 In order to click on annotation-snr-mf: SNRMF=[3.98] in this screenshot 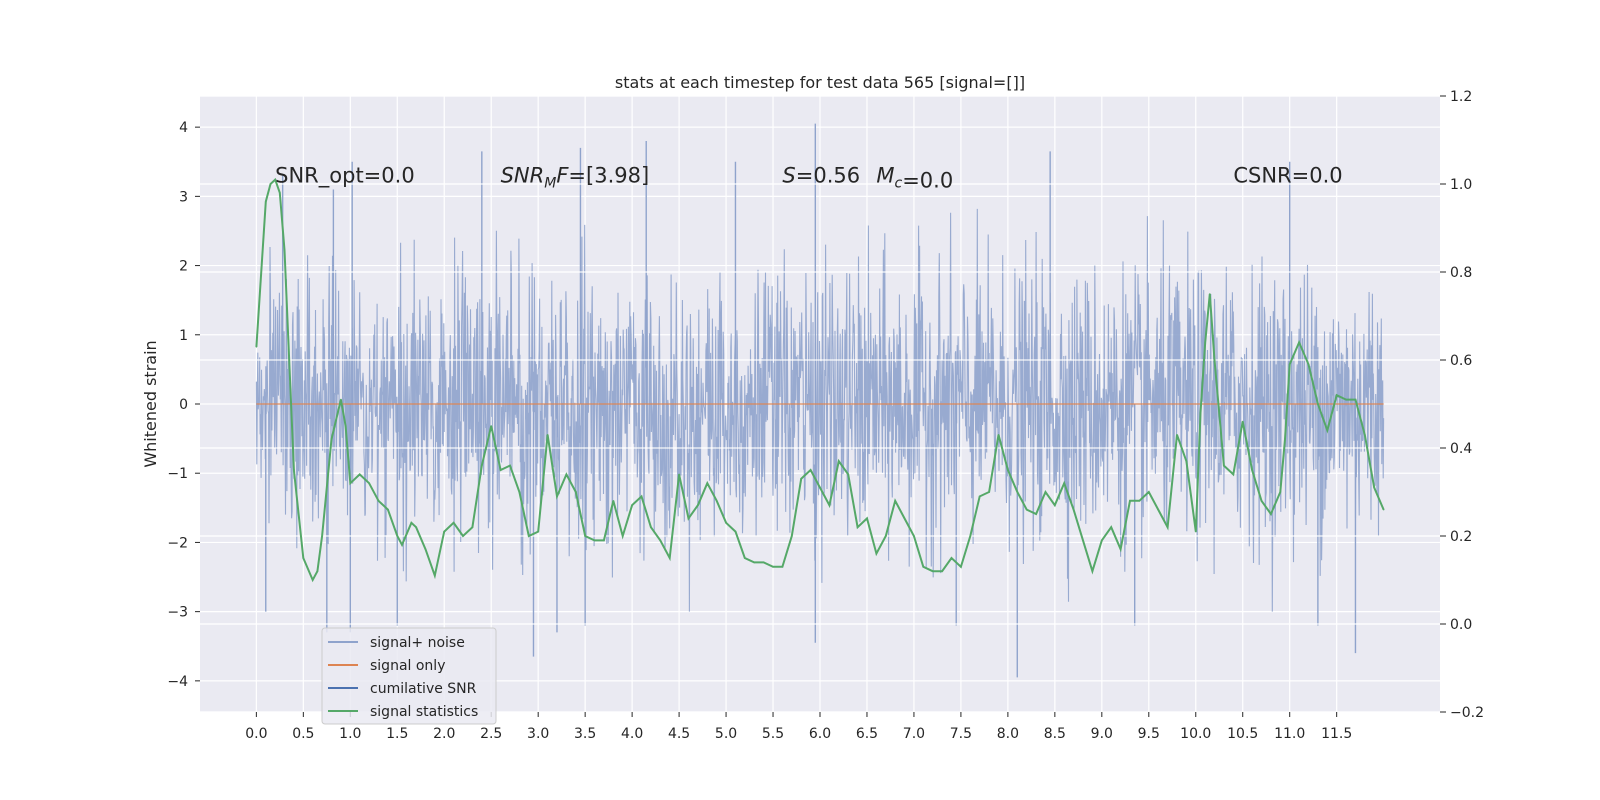, I will do `click(575, 178)`.